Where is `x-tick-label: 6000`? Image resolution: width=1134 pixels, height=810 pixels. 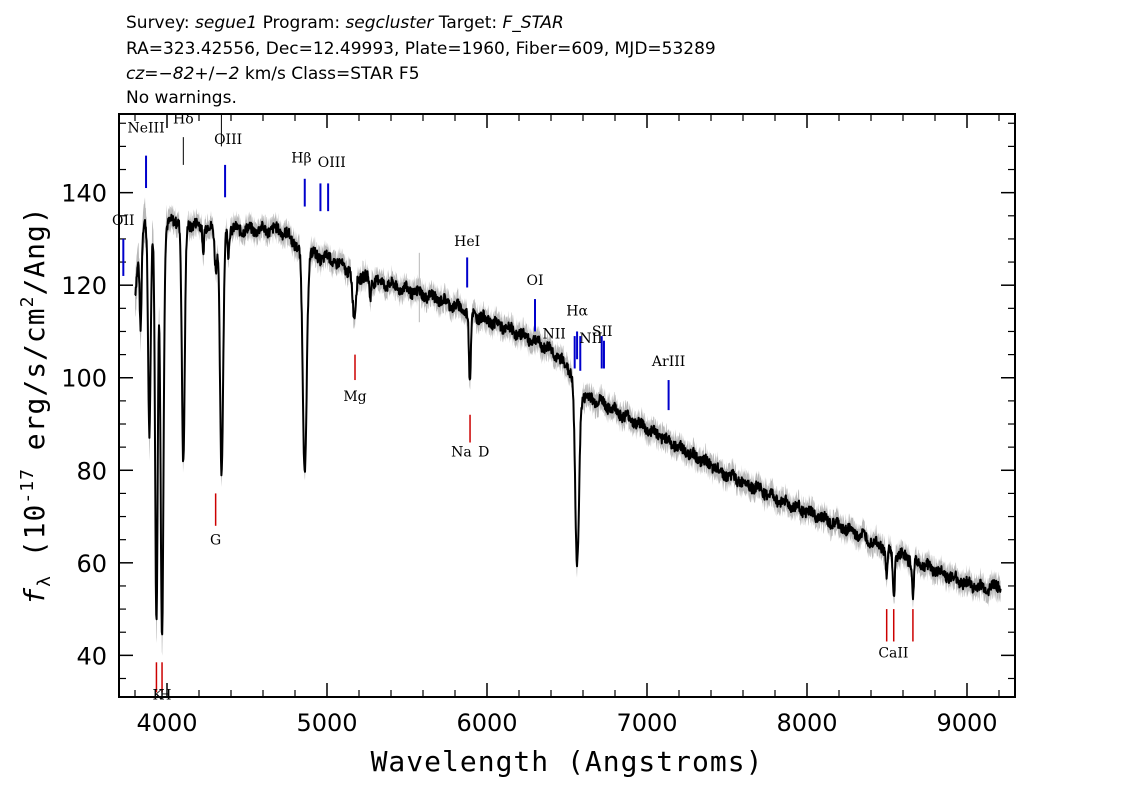 x-tick-label: 6000 is located at coordinates (486, 723).